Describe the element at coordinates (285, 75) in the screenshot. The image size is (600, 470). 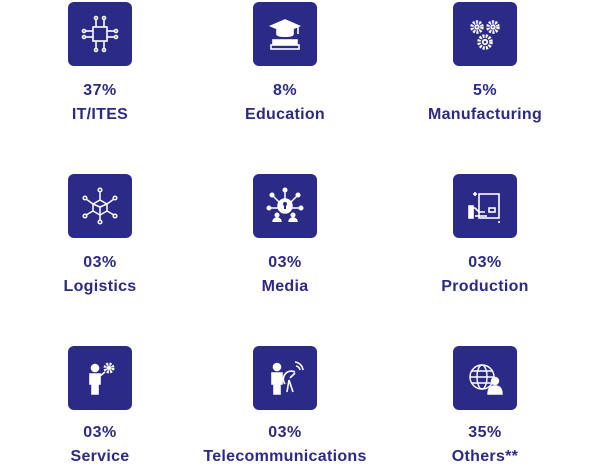
I see `sector-education: 8% Education` at that location.